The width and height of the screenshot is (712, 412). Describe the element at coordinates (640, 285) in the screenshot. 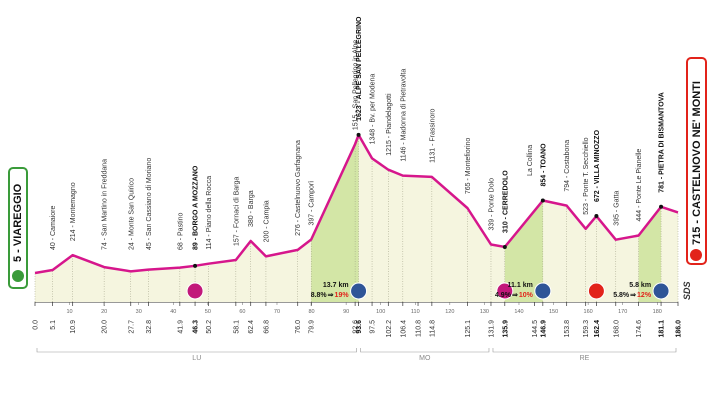

I see `climb-length: 5.8 km` at that location.